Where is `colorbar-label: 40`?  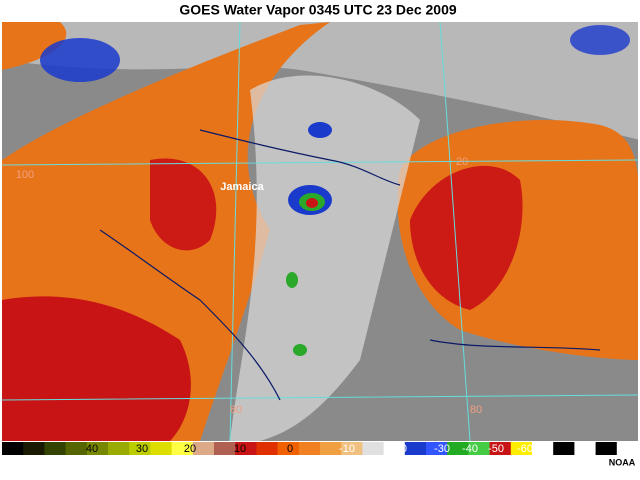
colorbar-label: 40 is located at coordinates (92, 449).